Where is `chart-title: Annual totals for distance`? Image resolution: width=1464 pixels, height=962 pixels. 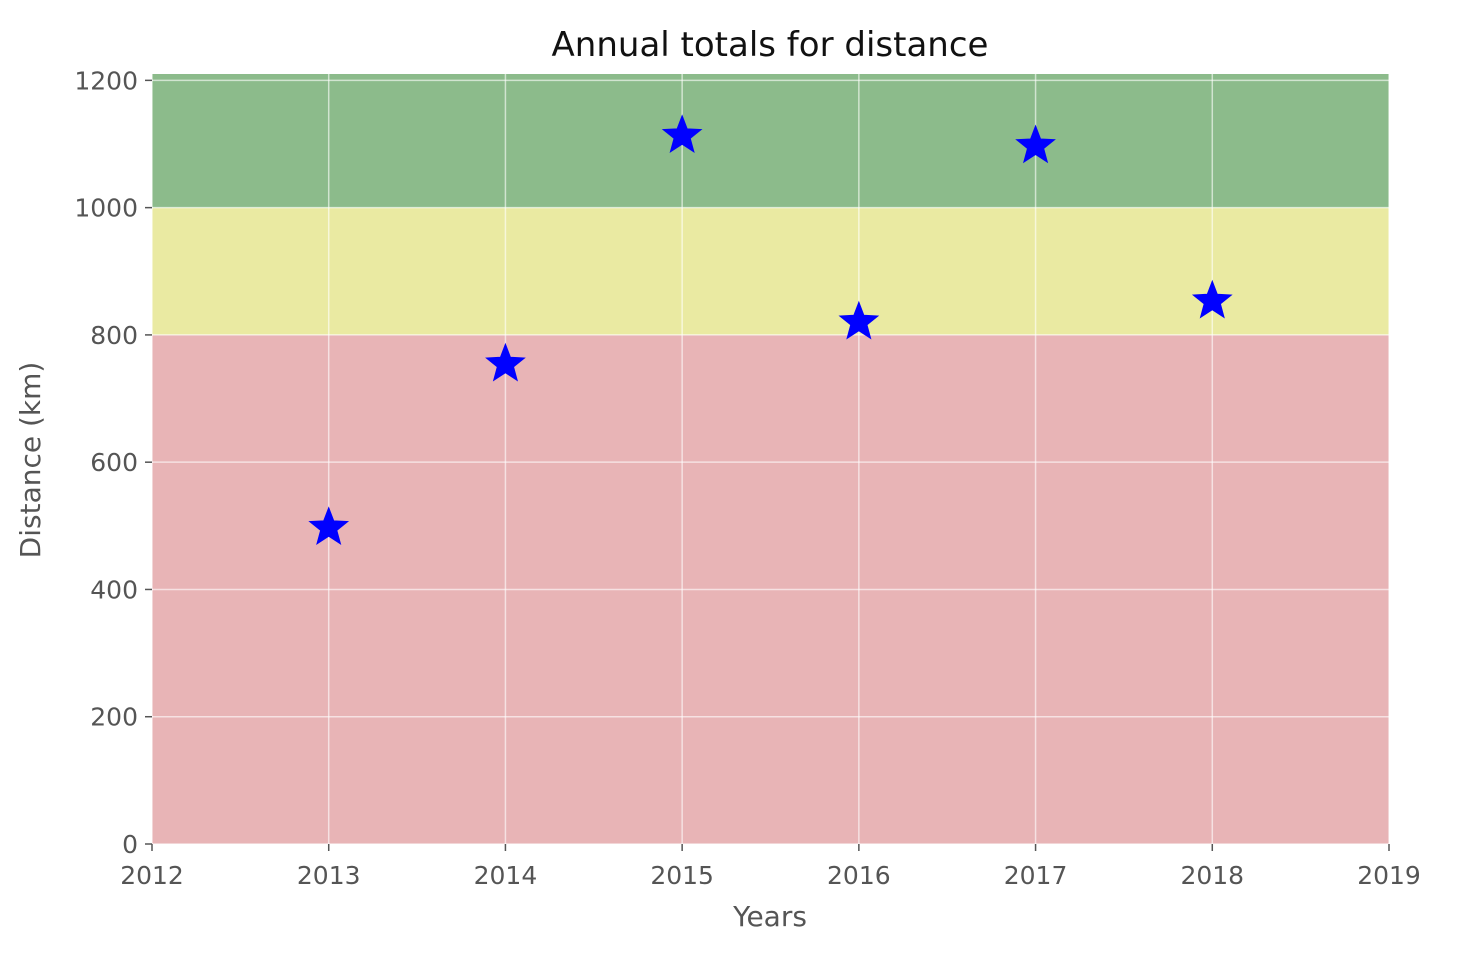 chart-title: Annual totals for distance is located at coordinates (770, 45).